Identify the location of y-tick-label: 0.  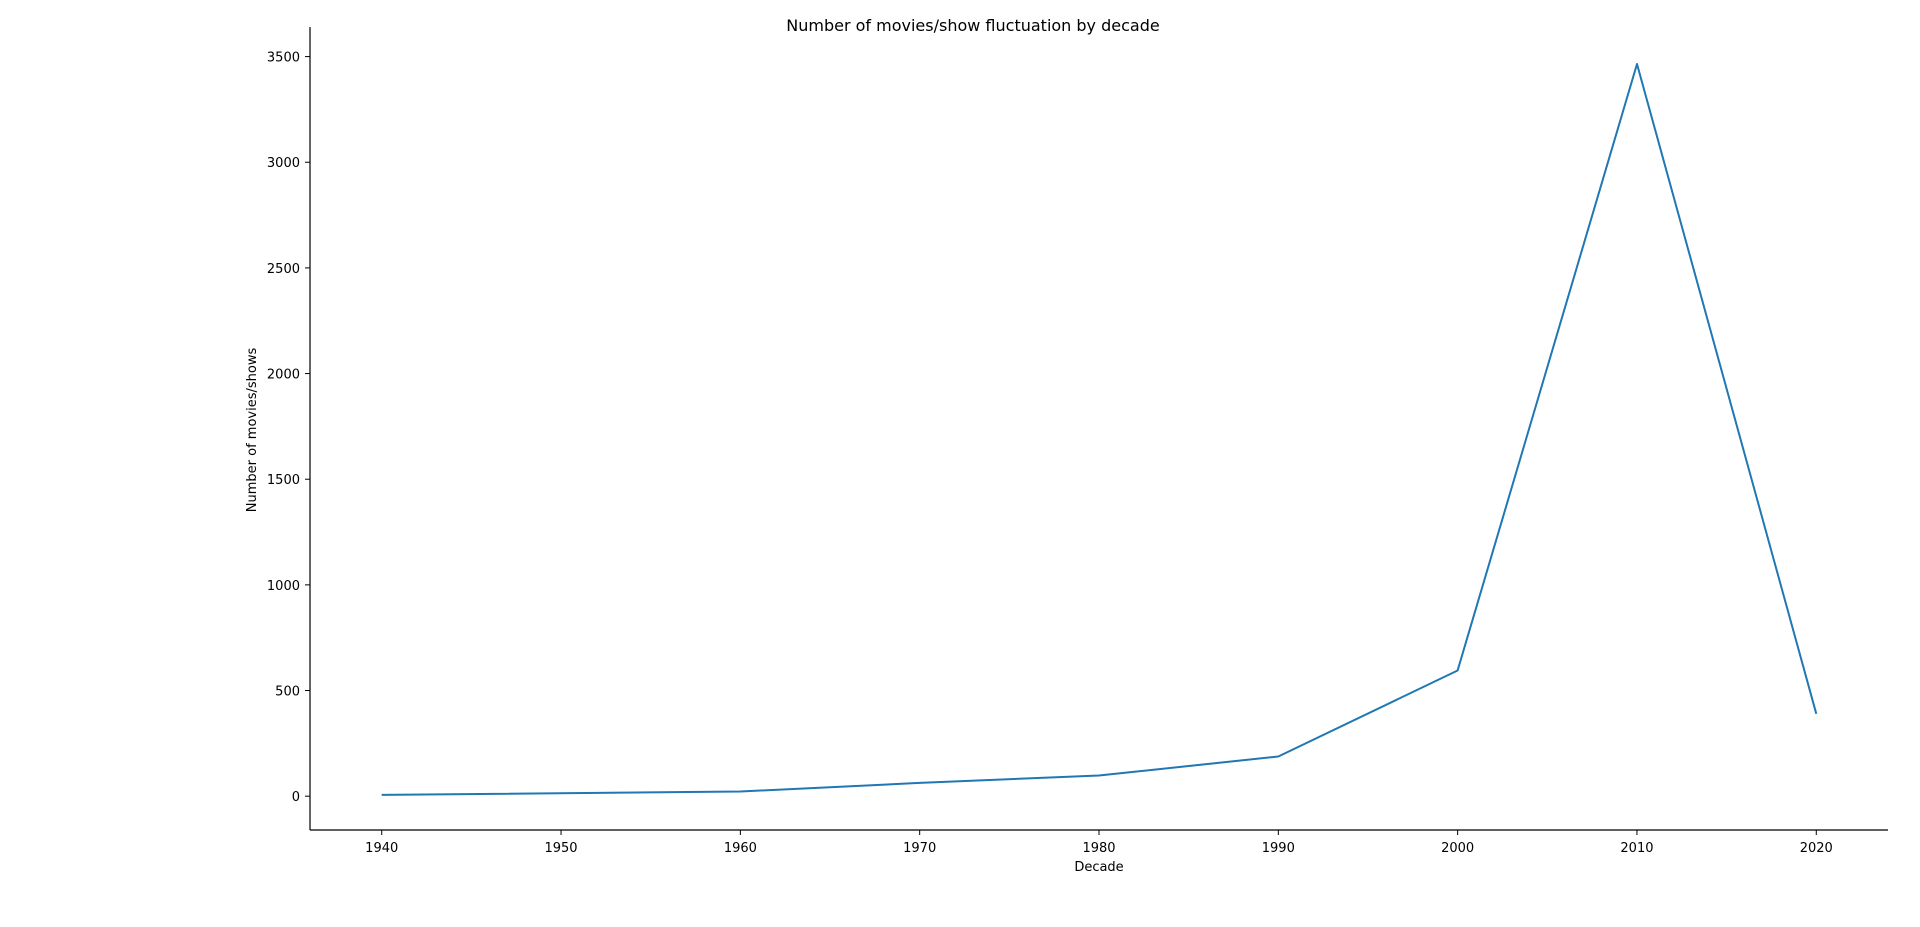
(296, 797).